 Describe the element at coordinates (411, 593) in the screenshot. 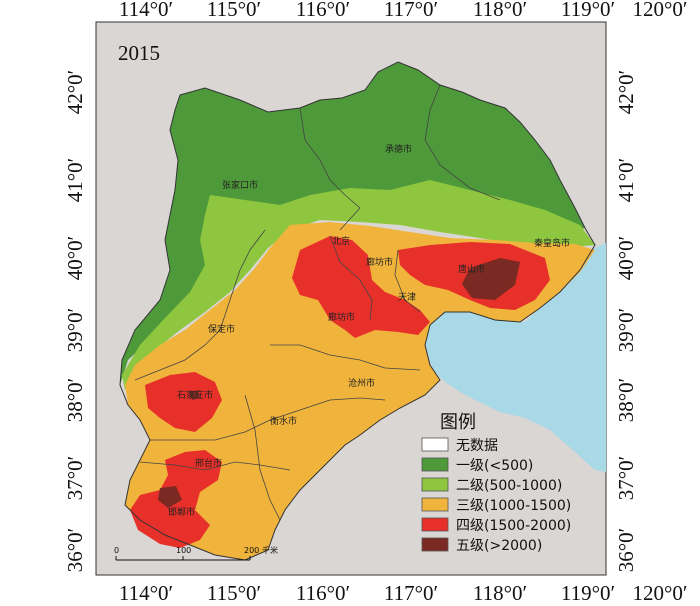

I see `bottom-tick-117: 117°0′` at that location.